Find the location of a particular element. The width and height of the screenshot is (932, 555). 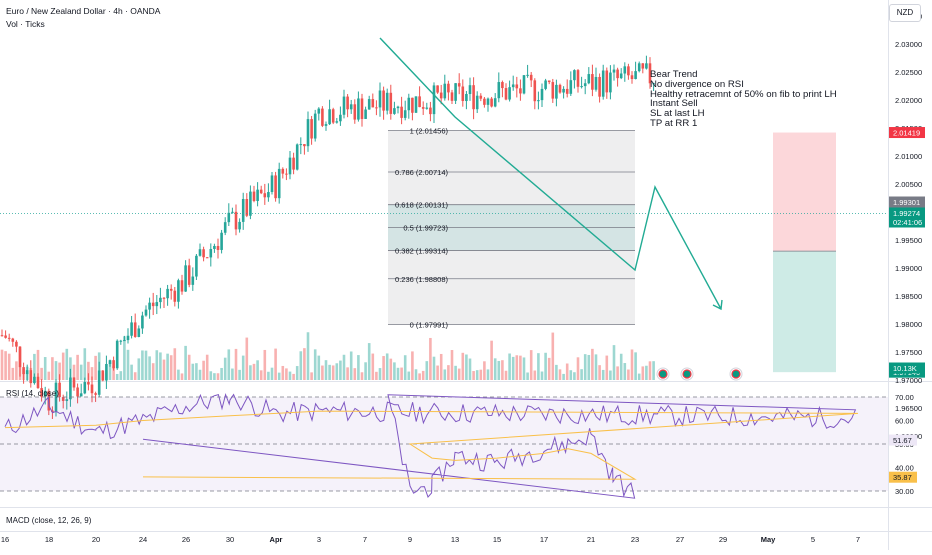

rsi-ma-value-text: 35.87 is located at coordinates (902, 477).